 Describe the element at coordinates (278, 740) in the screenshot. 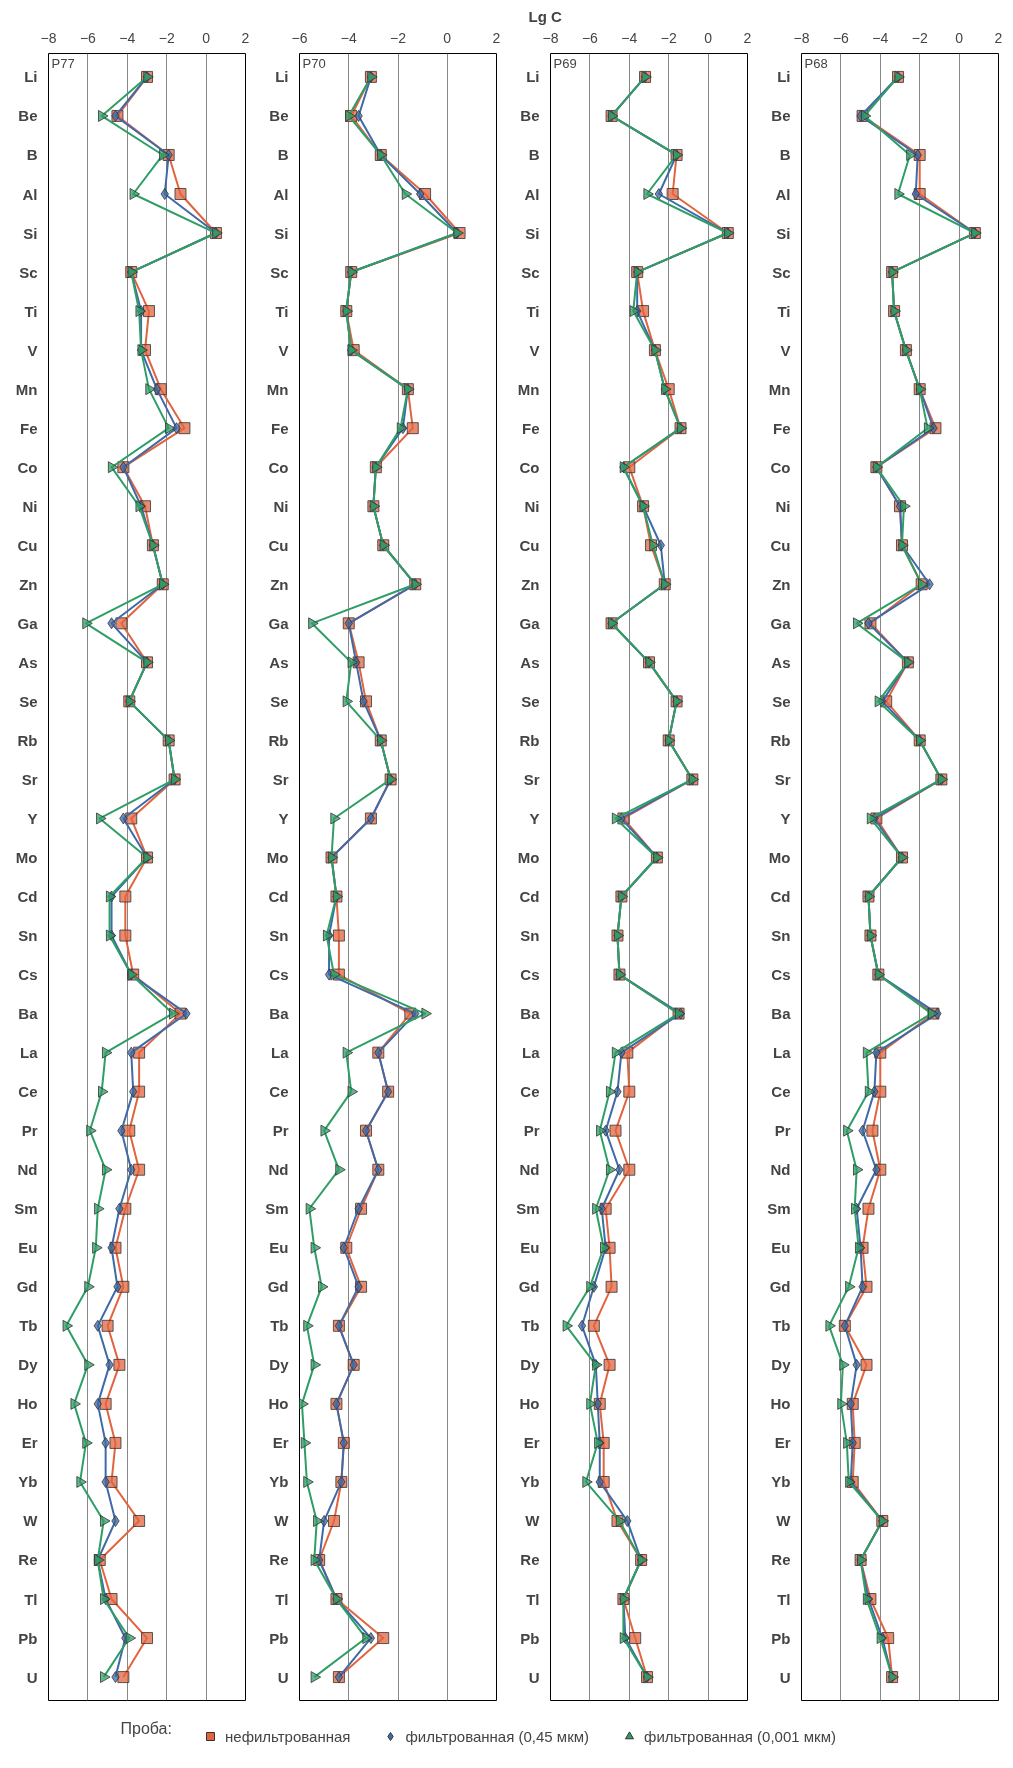

I see `y-tick-label: Rb` at that location.